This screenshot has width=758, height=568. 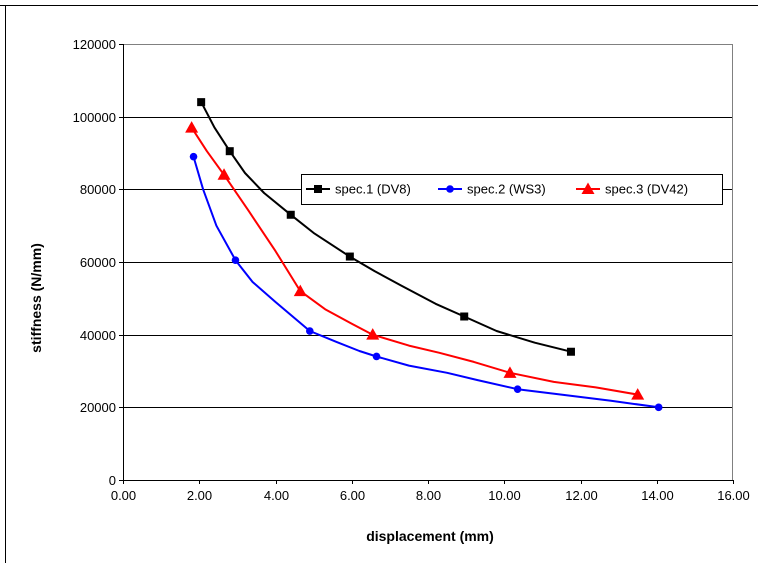 I want to click on y-tick-label: 20000, so click(x=98, y=407).